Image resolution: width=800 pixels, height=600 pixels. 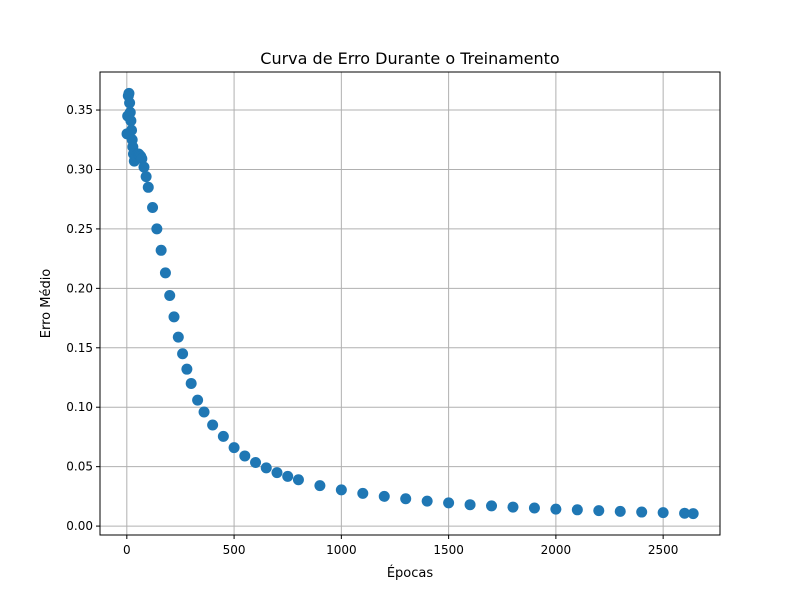 I want to click on y-axis-ticks: 0.00 0.05 0.10 0.15 0.20 0.25 0.30 0.35, so click(x=83, y=318).